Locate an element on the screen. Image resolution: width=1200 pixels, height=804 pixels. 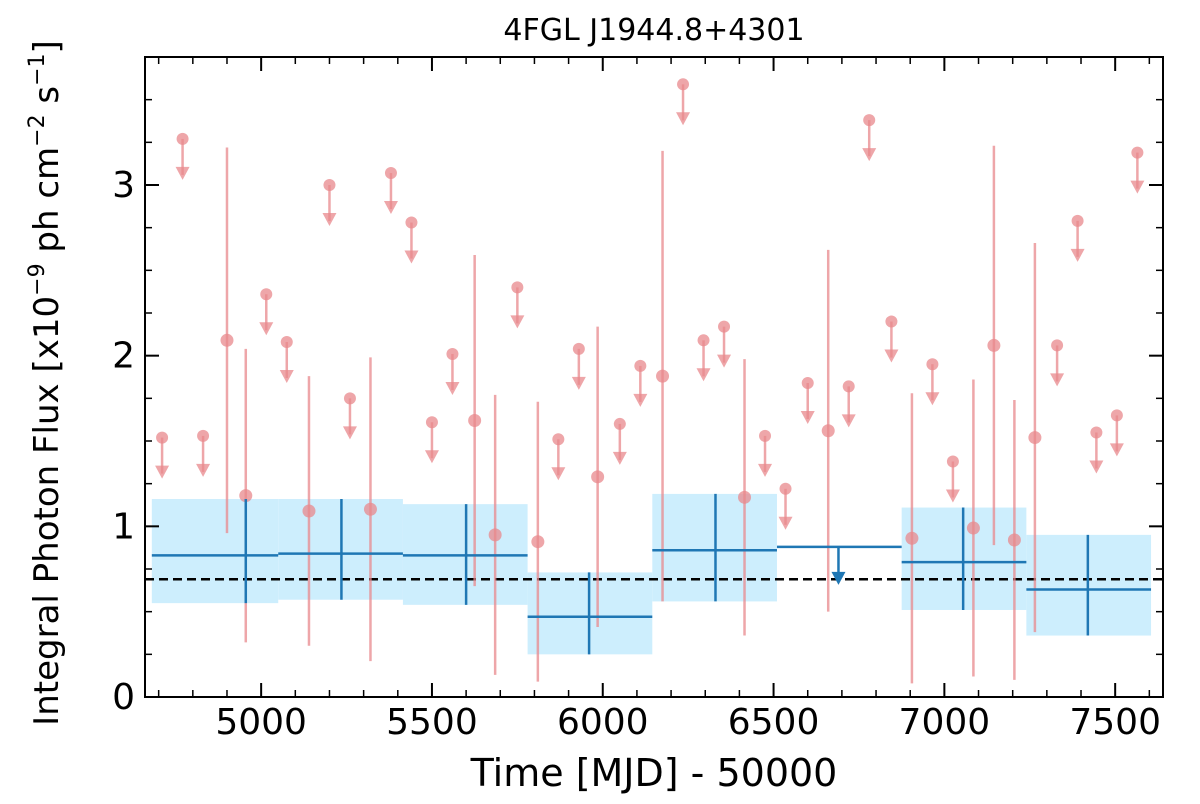
x-tick-label: 6000 is located at coordinates (603, 722).